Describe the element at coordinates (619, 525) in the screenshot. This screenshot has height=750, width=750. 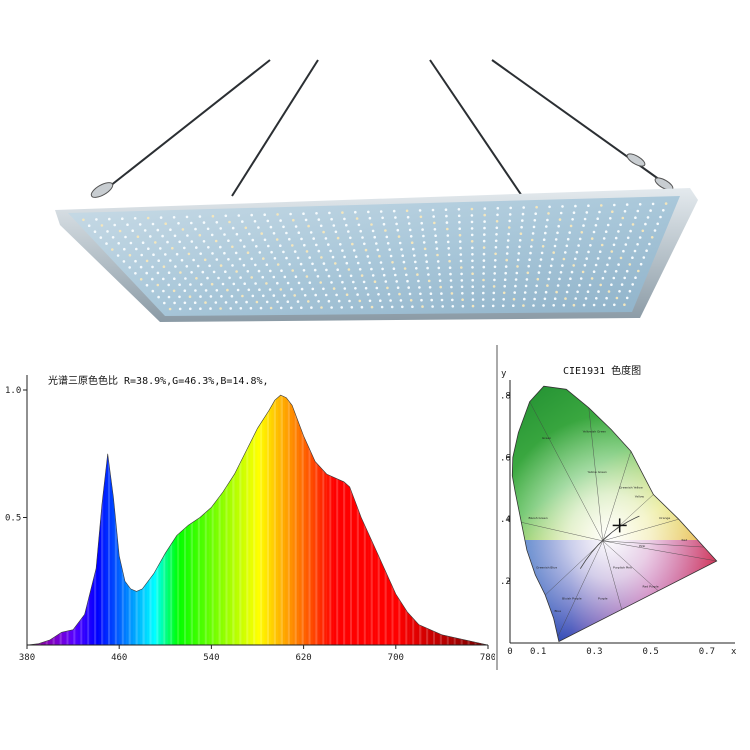
I see `cie-chromaticity-point` at that location.